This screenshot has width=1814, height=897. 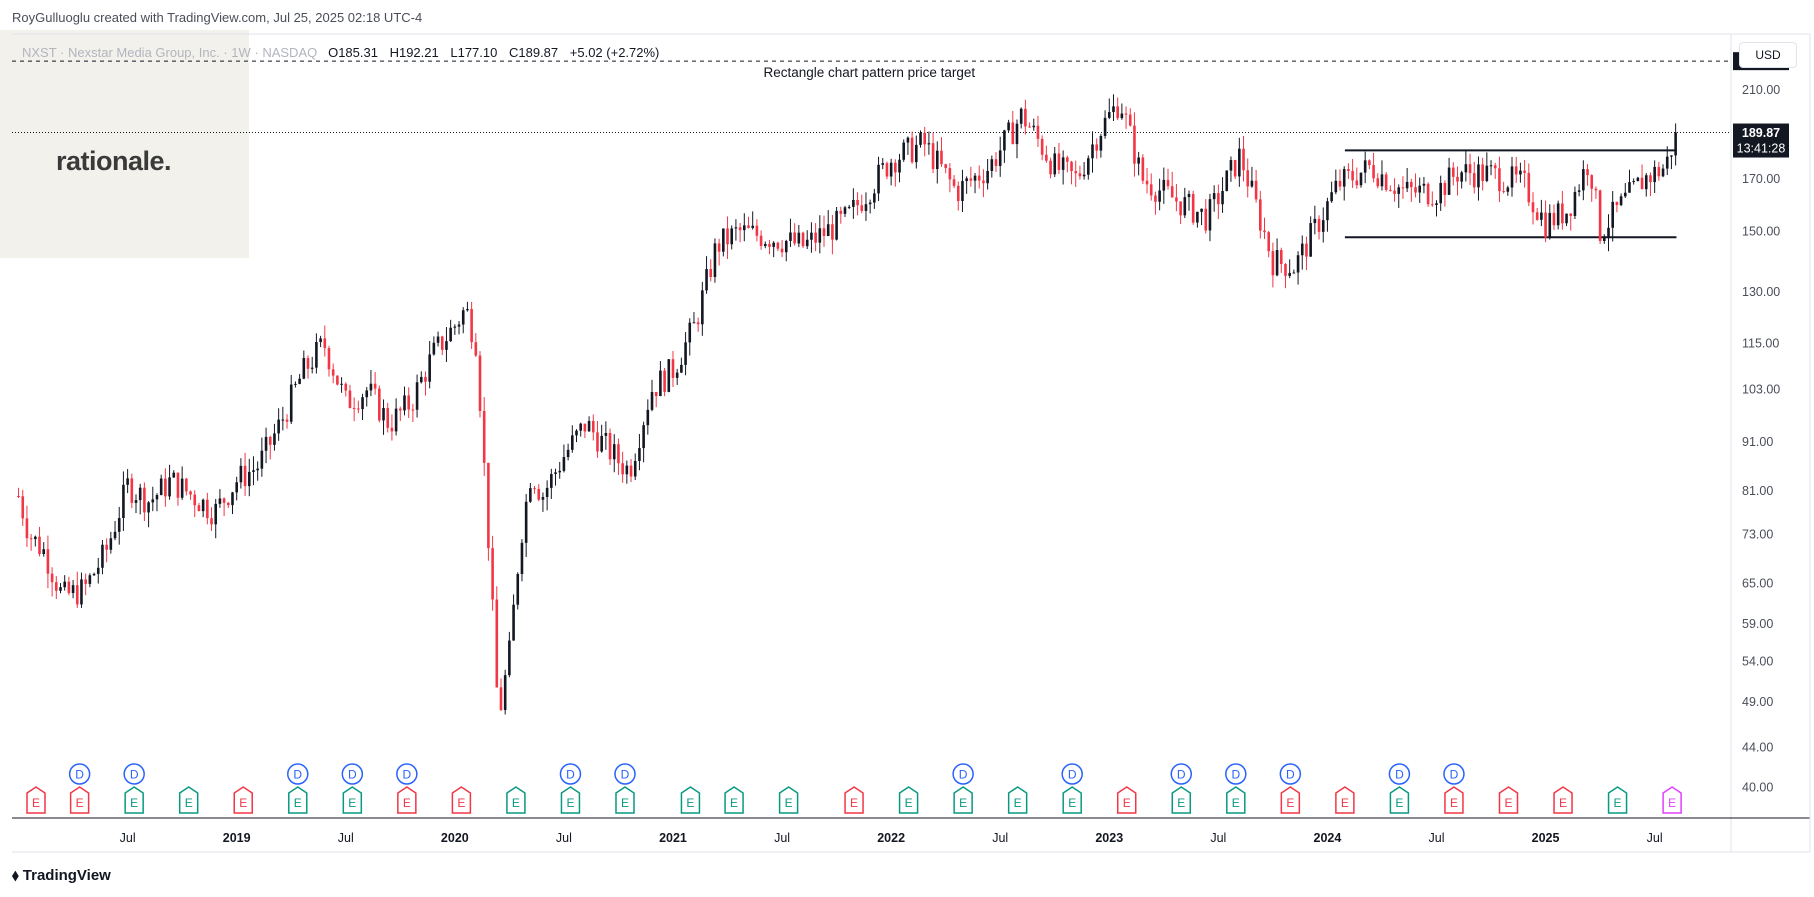 I want to click on currency-button: USD, so click(x=1768, y=55).